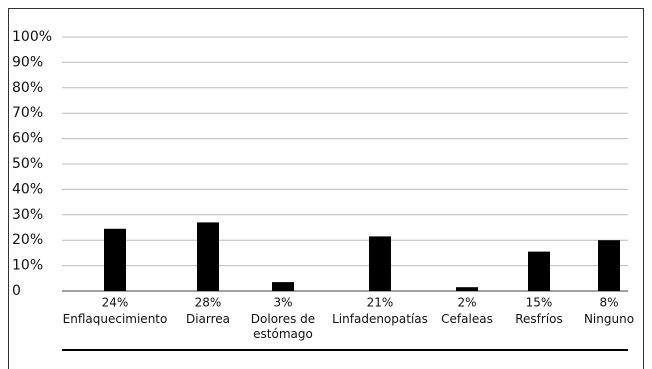 This screenshot has width=652, height=369. Describe the element at coordinates (27, 189) in the screenshot. I see `y-tick-label: 40%` at that location.